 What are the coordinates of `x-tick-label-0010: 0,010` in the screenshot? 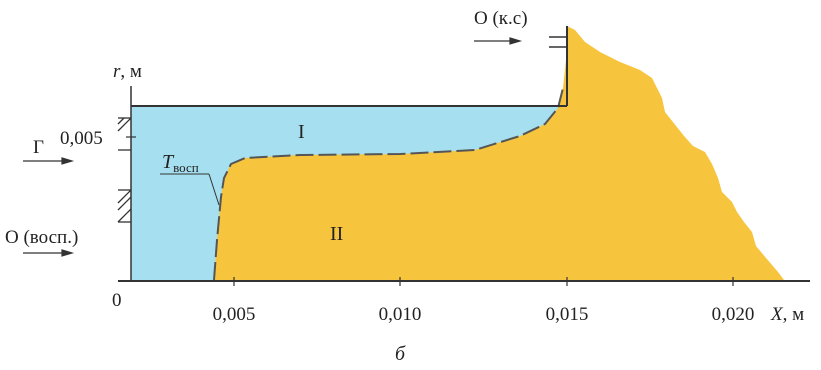 It's located at (400, 314).